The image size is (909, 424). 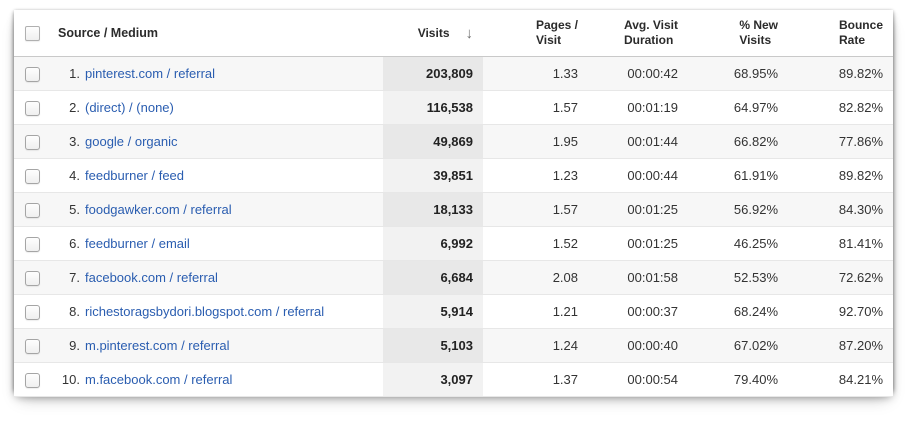 What do you see at coordinates (69, 209) in the screenshot?
I see `row-index: 5.` at bounding box center [69, 209].